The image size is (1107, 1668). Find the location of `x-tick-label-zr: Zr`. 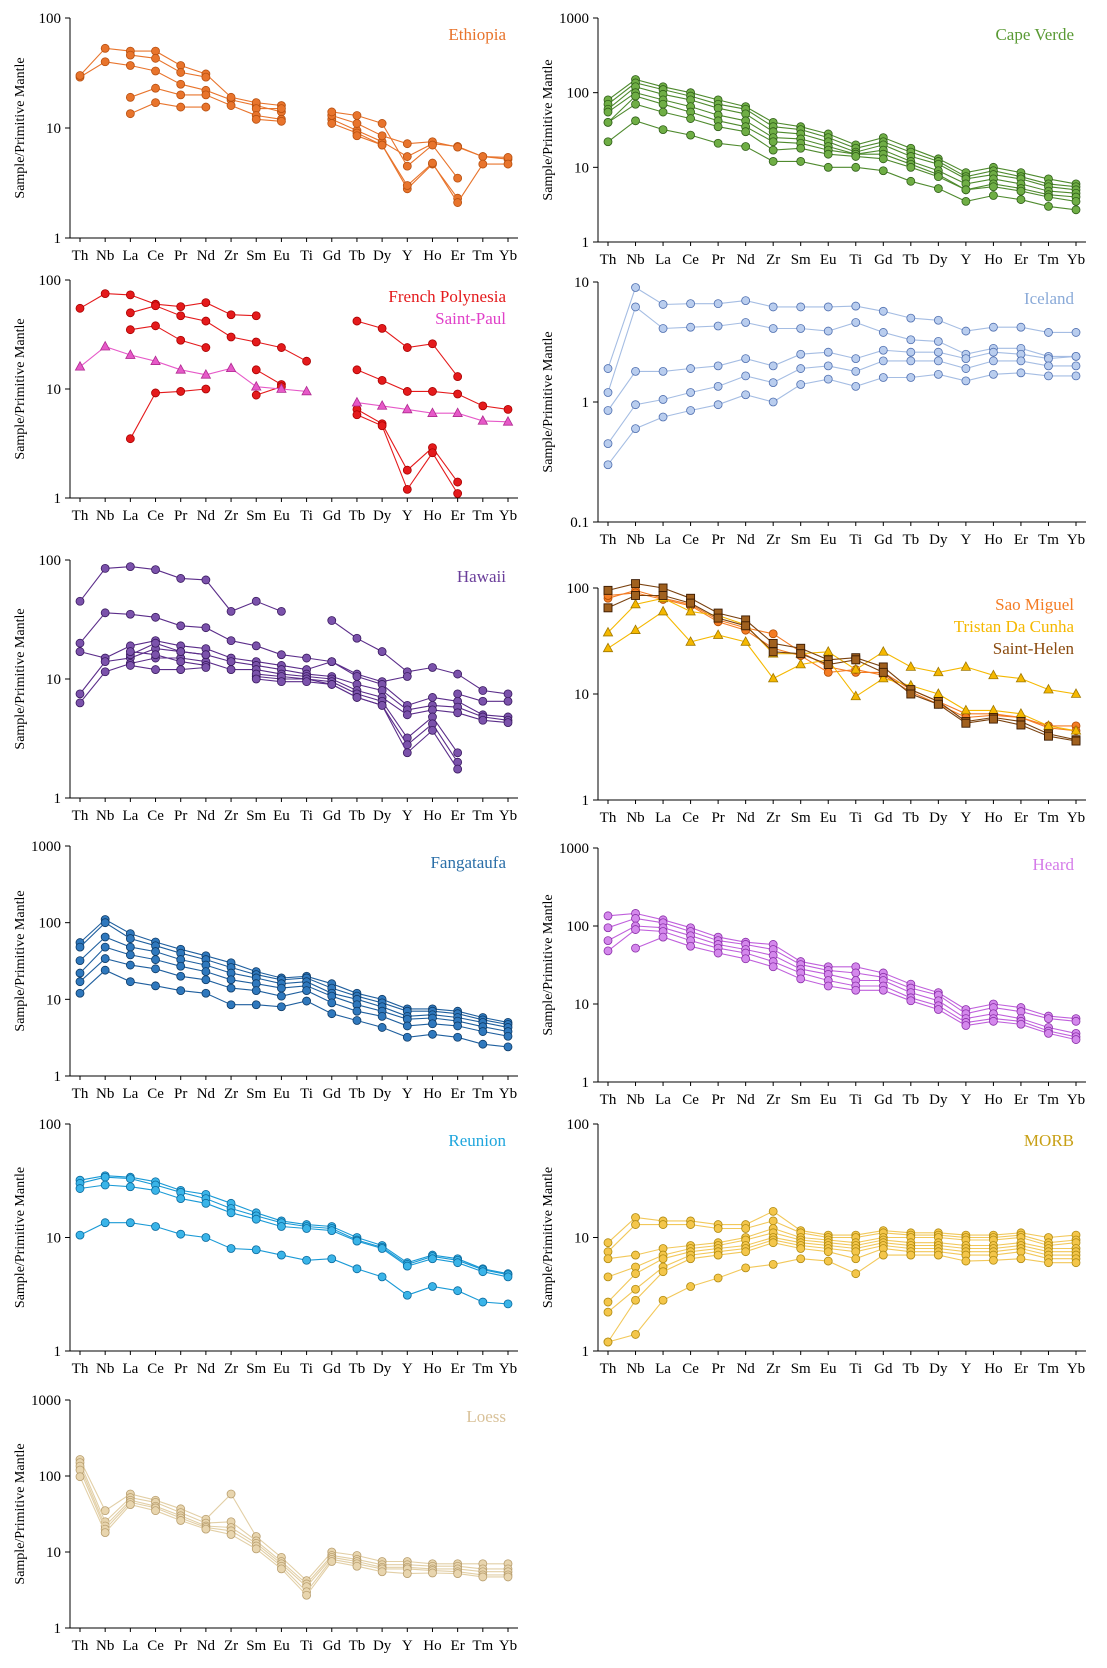

x-tick-label-zr: Zr is located at coordinates (773, 1100).